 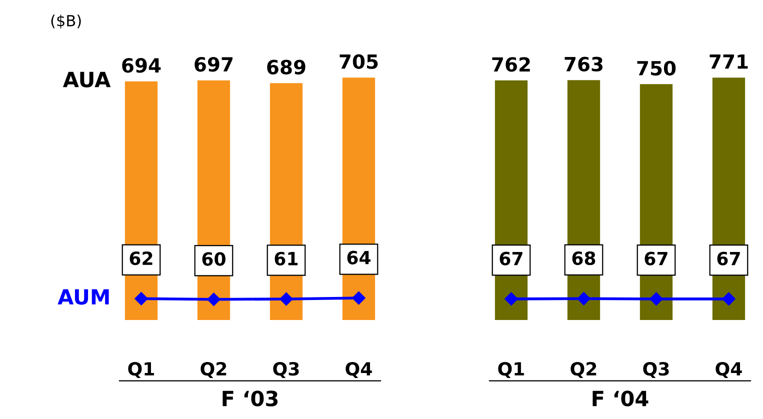 What do you see at coordinates (83, 297) in the screenshot?
I see `series-label: AUM` at bounding box center [83, 297].